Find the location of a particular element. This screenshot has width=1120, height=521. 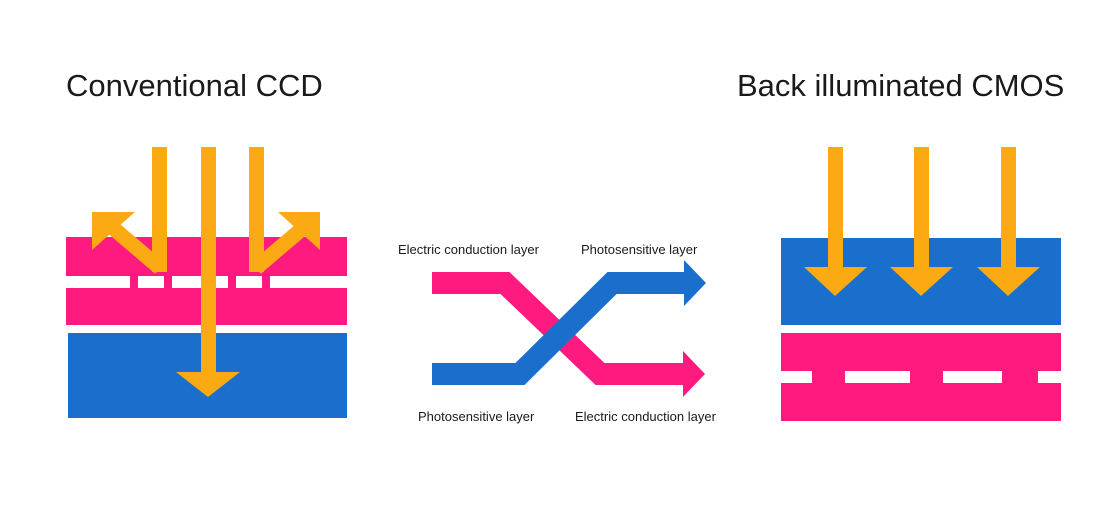

swap-arrow-photosensitive-head is located at coordinates (695, 283).